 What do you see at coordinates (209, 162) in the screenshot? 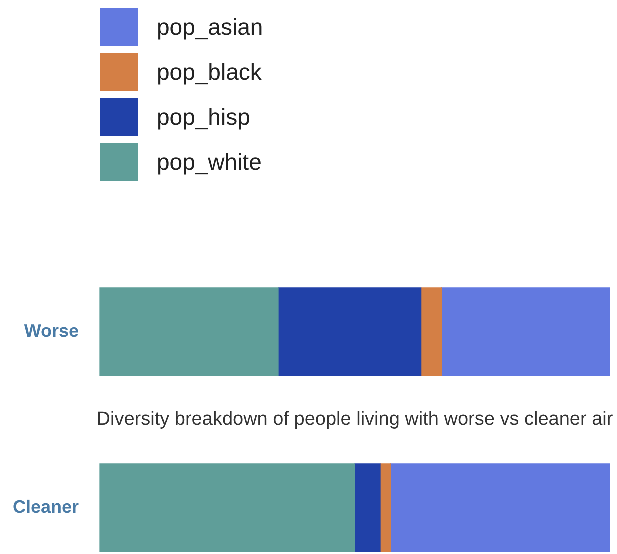
I see `legend-label: pop_white` at bounding box center [209, 162].